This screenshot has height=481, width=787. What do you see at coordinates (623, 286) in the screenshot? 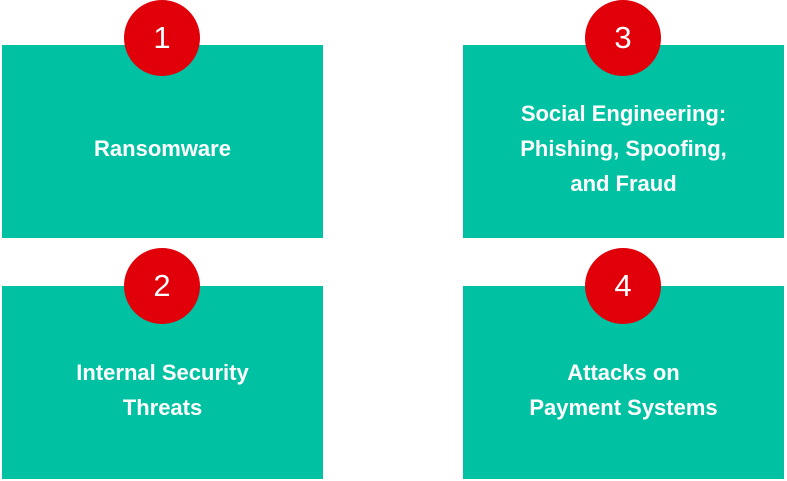
I see `number-badge-4: 4` at bounding box center [623, 286].